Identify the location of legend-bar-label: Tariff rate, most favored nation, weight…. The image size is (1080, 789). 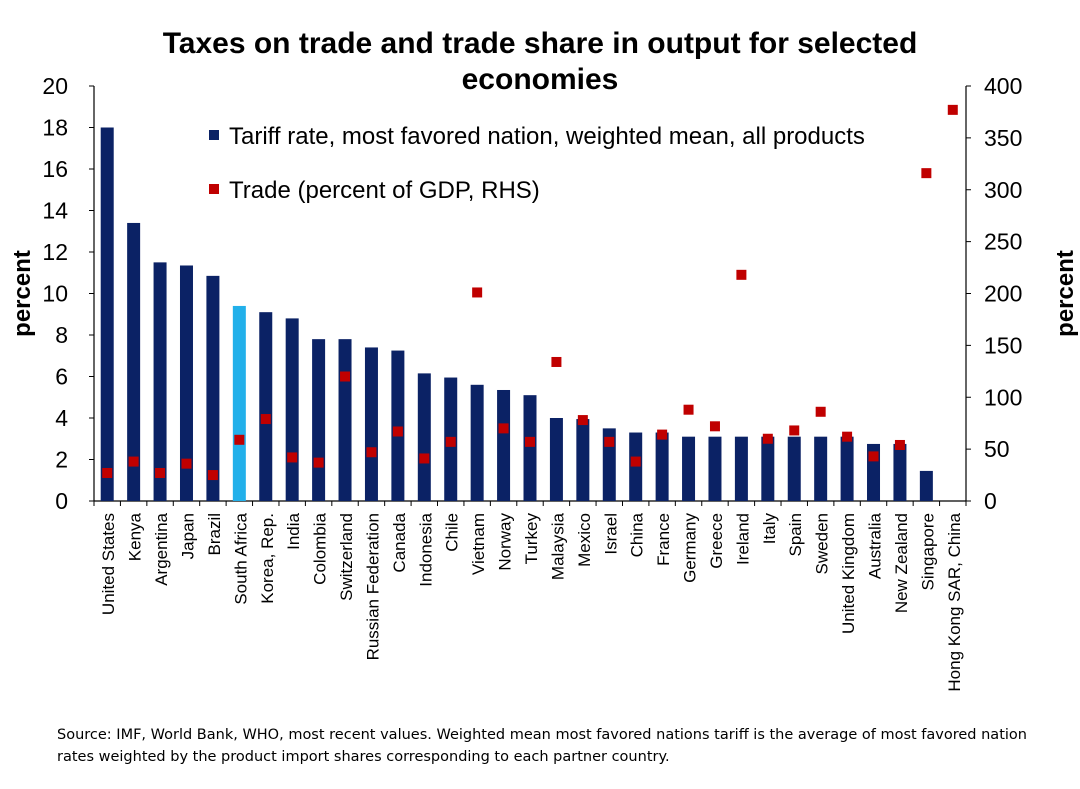
(547, 136).